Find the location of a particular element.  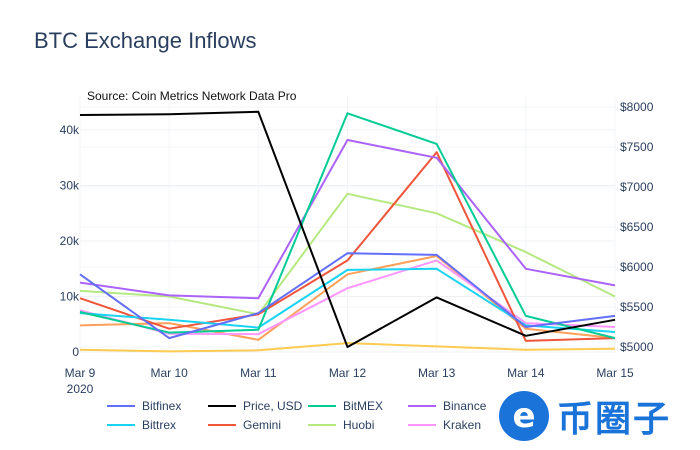

y-right-tick-label: $7000 is located at coordinates (637, 187).